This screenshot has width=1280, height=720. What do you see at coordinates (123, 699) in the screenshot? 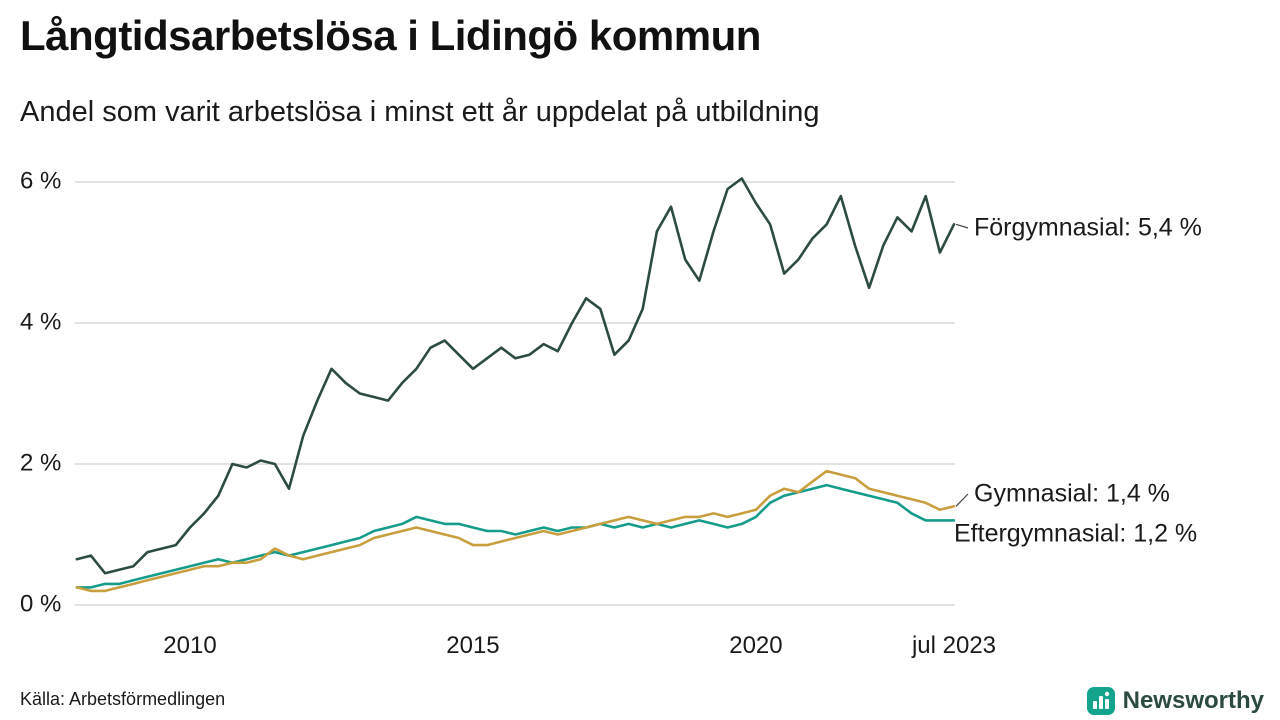
I see `source-note: Källa: Arbetsförmedlingen` at bounding box center [123, 699].